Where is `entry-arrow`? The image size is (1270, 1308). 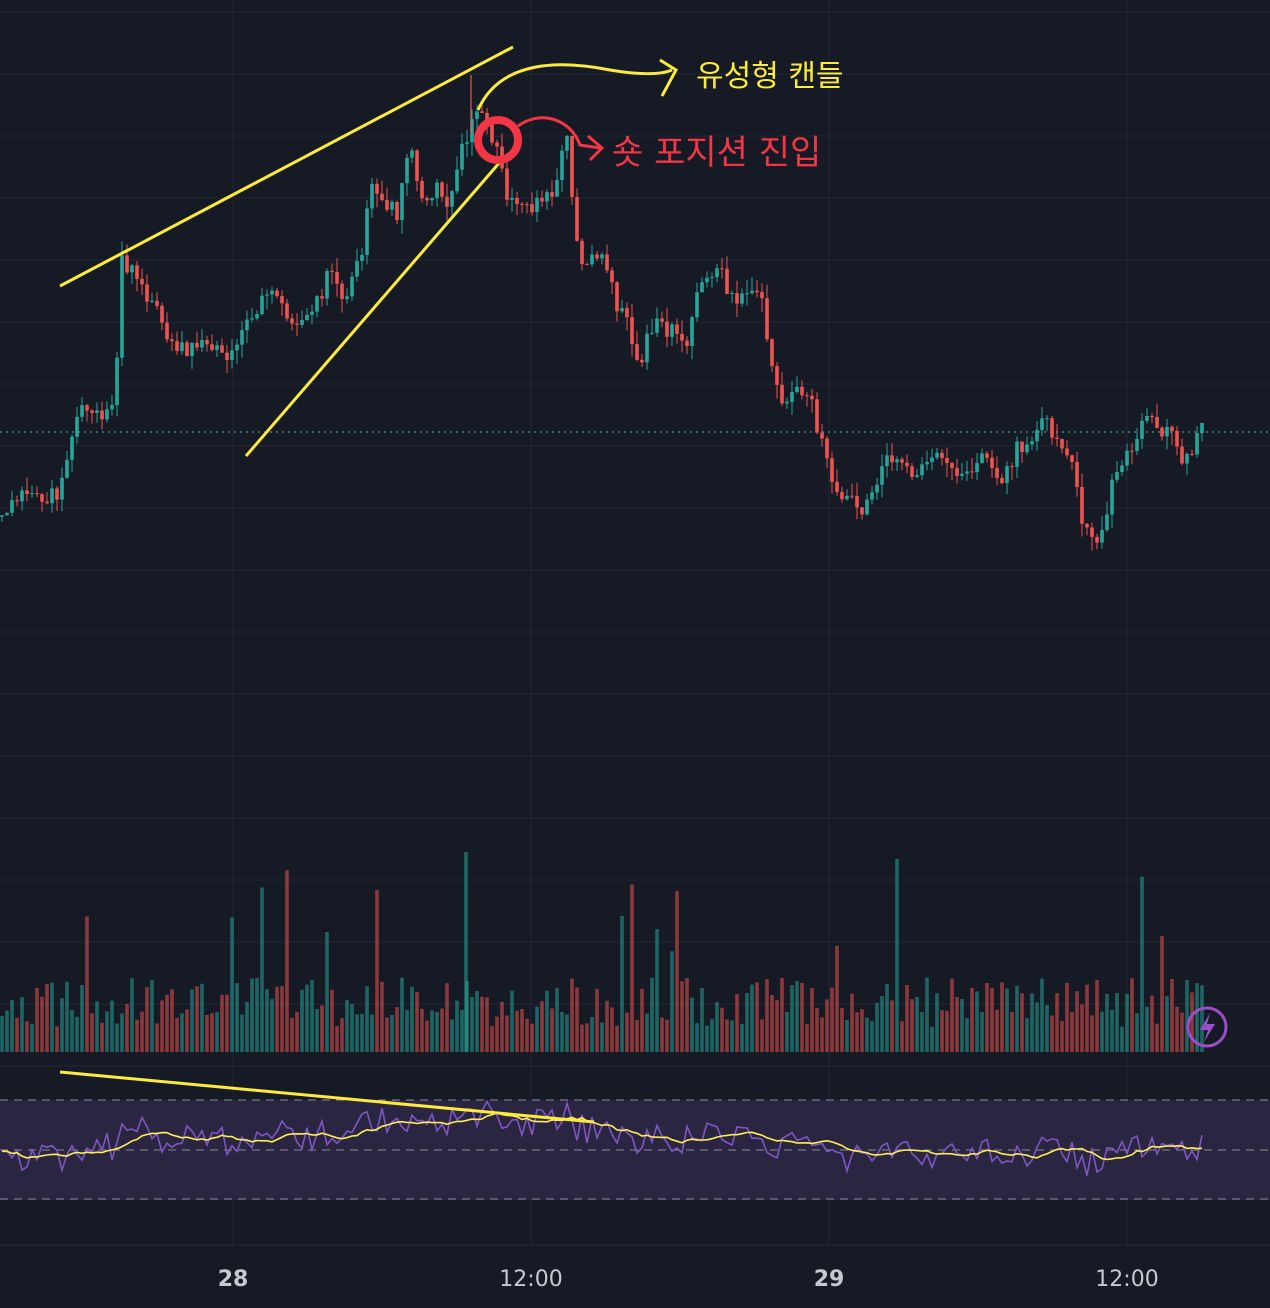
entry-arrow is located at coordinates (559, 133).